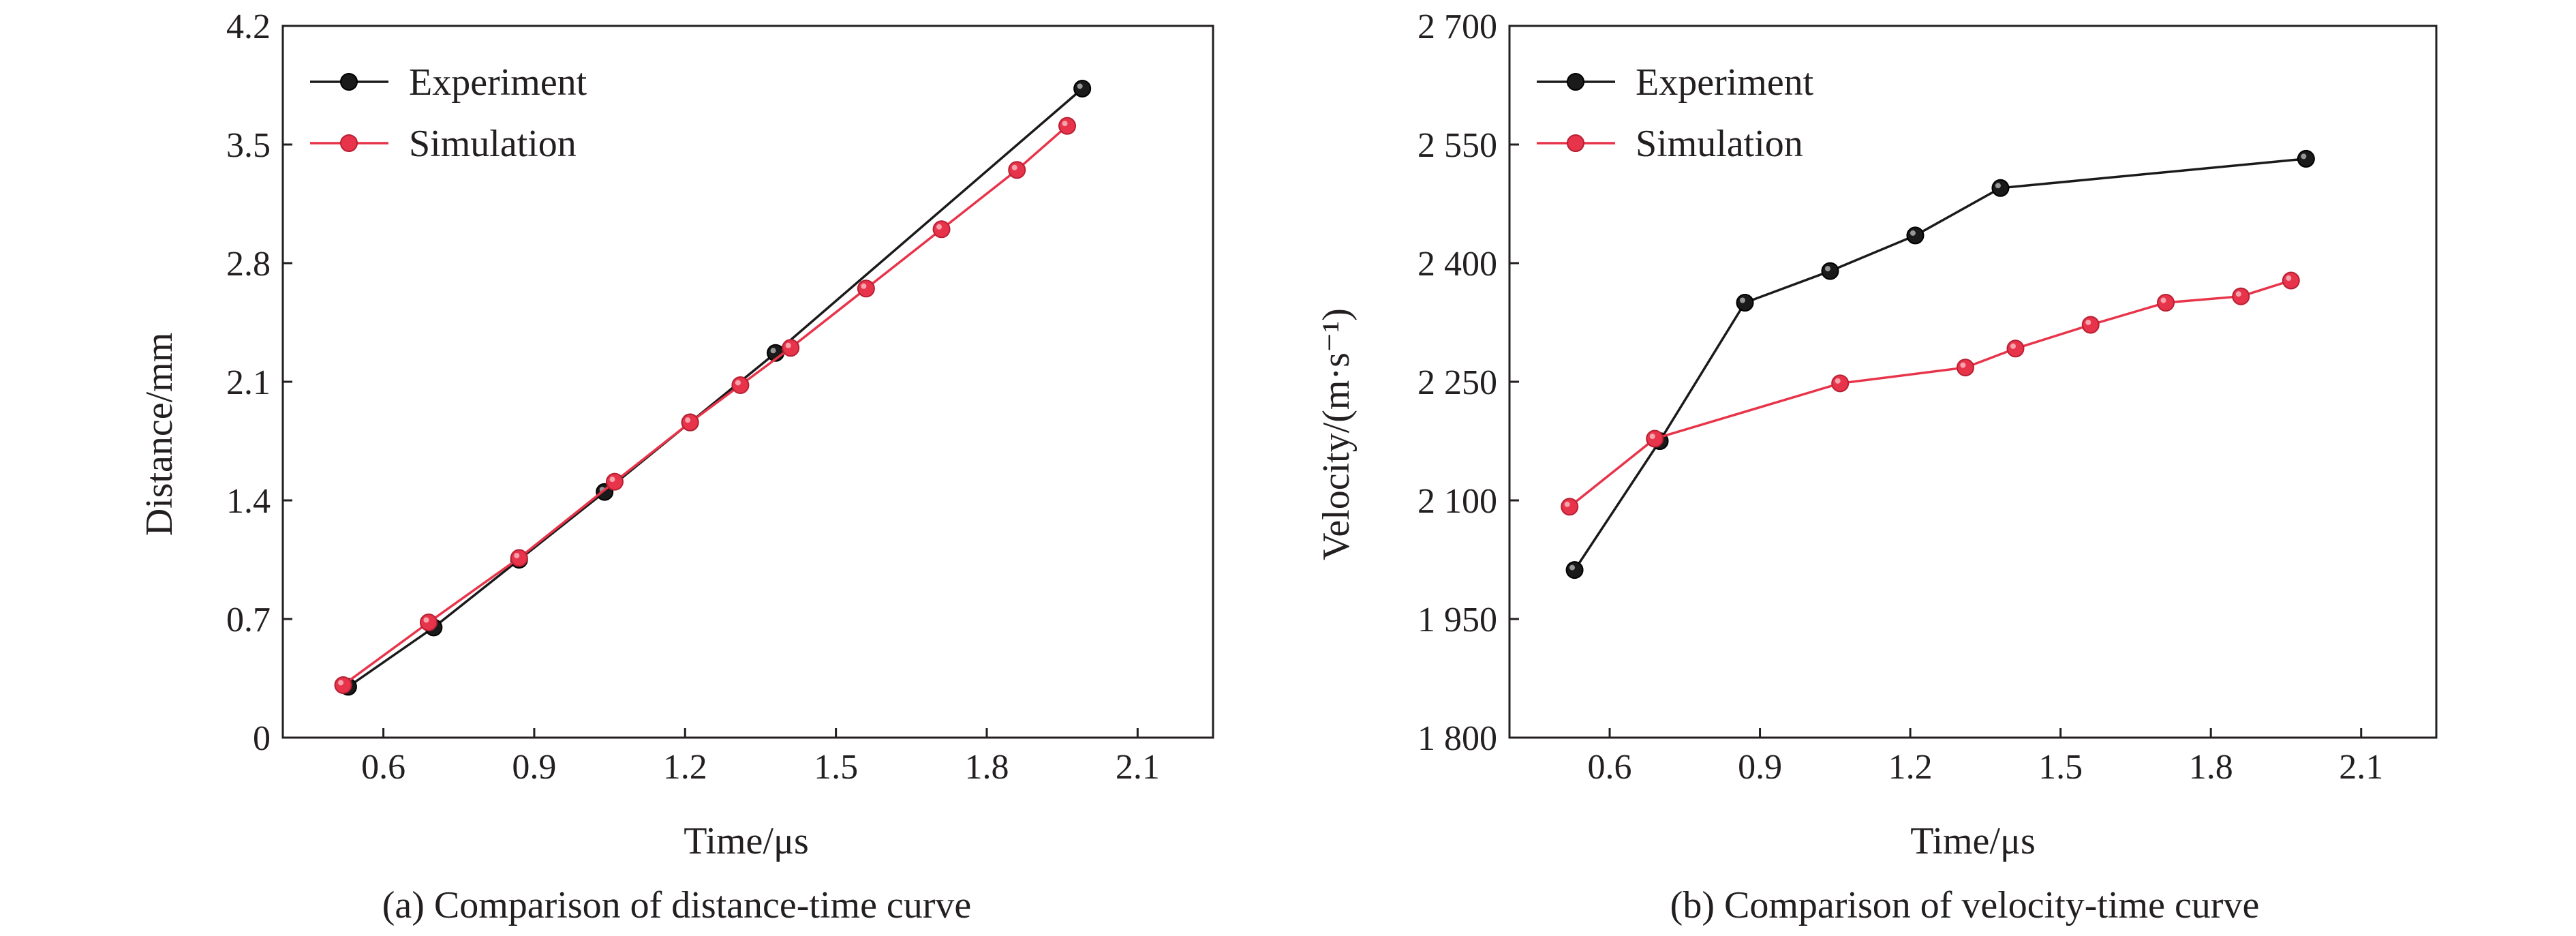  I want to click on y-tick-label: 2.8, so click(248, 264).